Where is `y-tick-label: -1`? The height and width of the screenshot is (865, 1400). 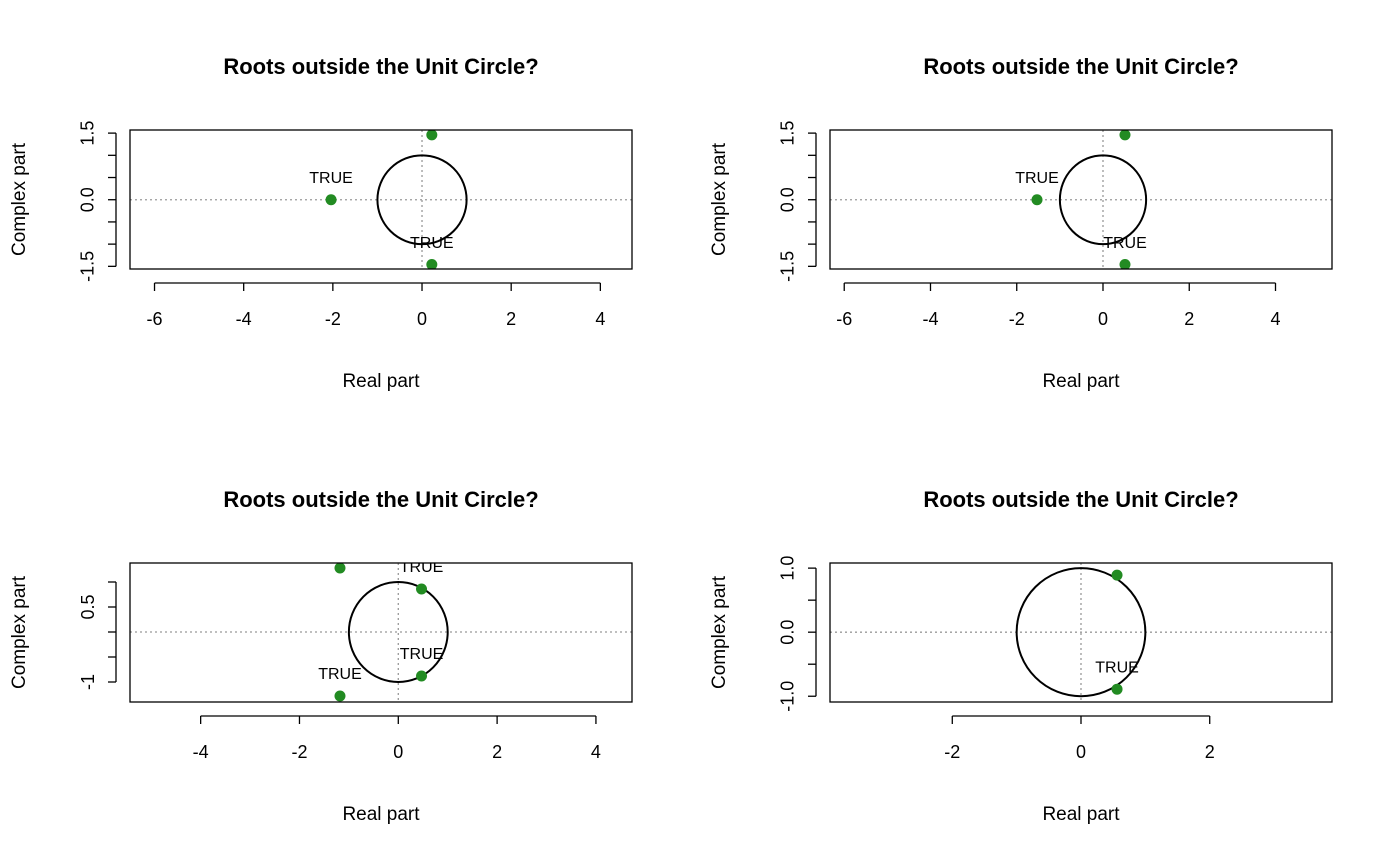 y-tick-label: -1 is located at coordinates (88, 682).